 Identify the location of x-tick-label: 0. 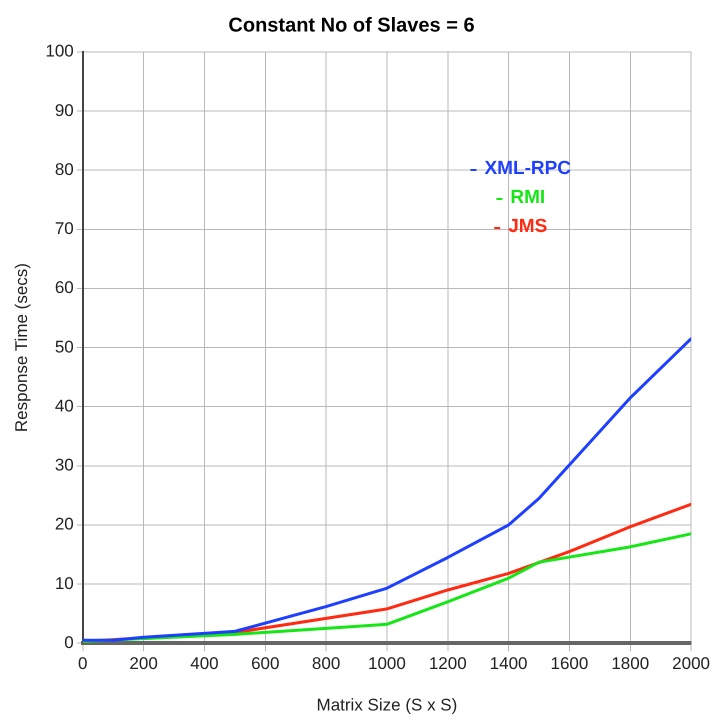
(83, 664).